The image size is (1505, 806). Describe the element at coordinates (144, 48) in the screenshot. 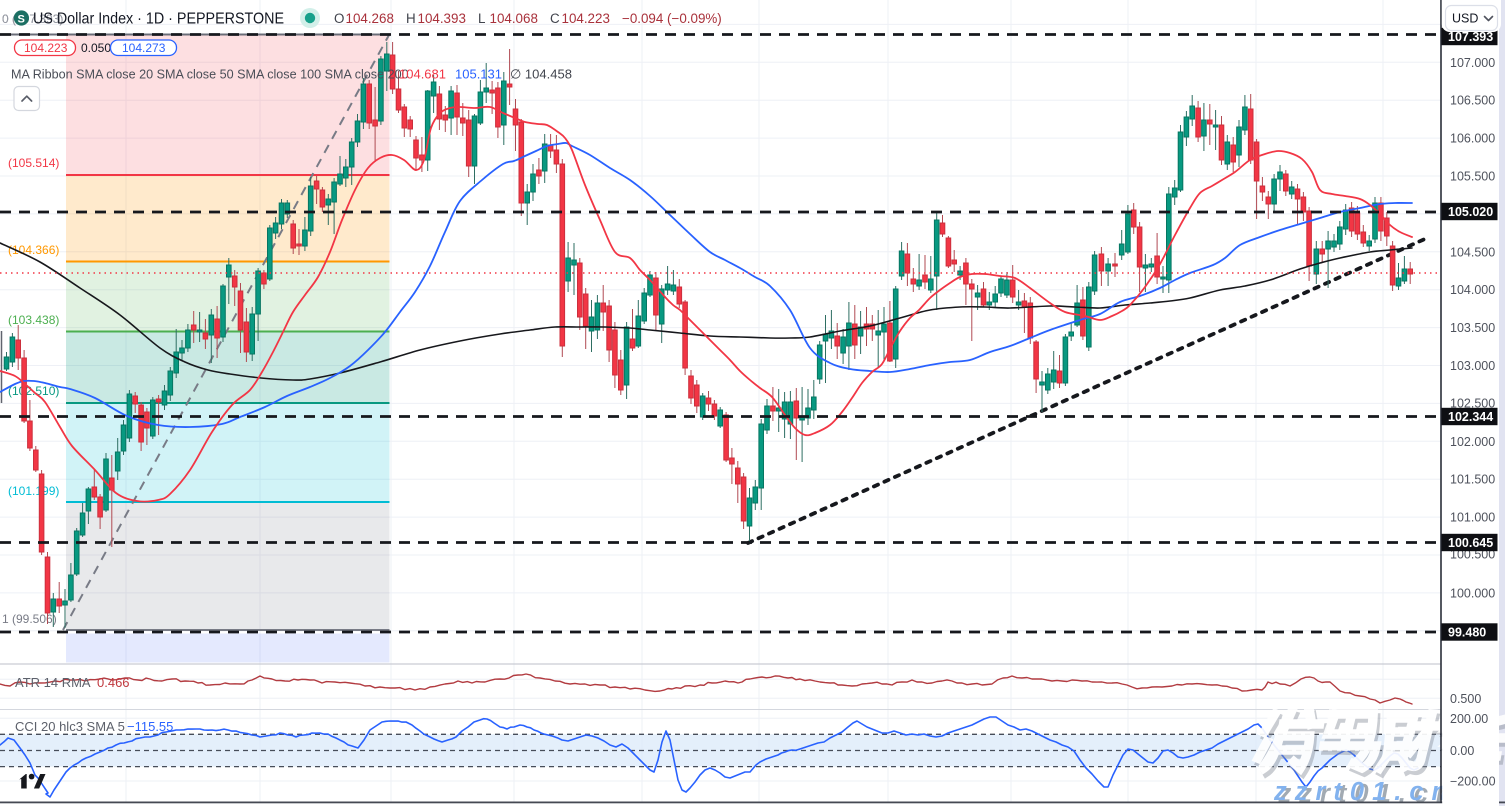

I see `svg-text: 104.273` at that location.